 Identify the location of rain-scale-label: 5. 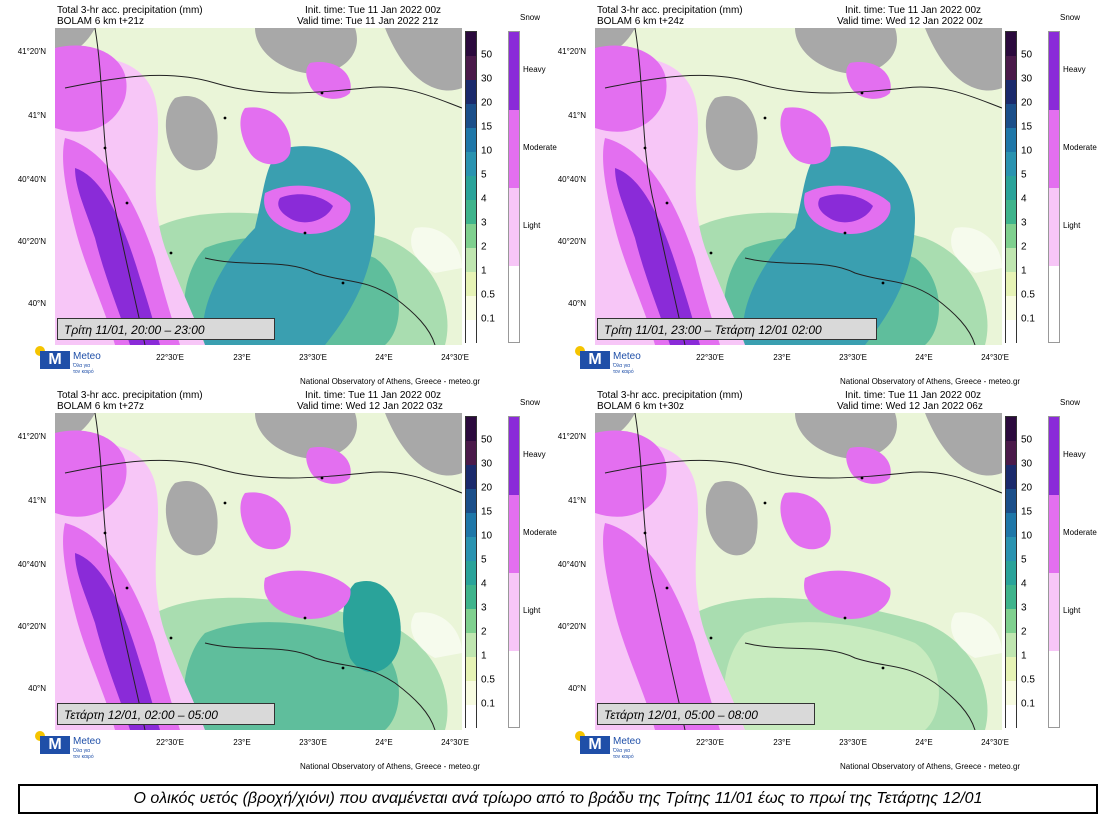
(484, 175).